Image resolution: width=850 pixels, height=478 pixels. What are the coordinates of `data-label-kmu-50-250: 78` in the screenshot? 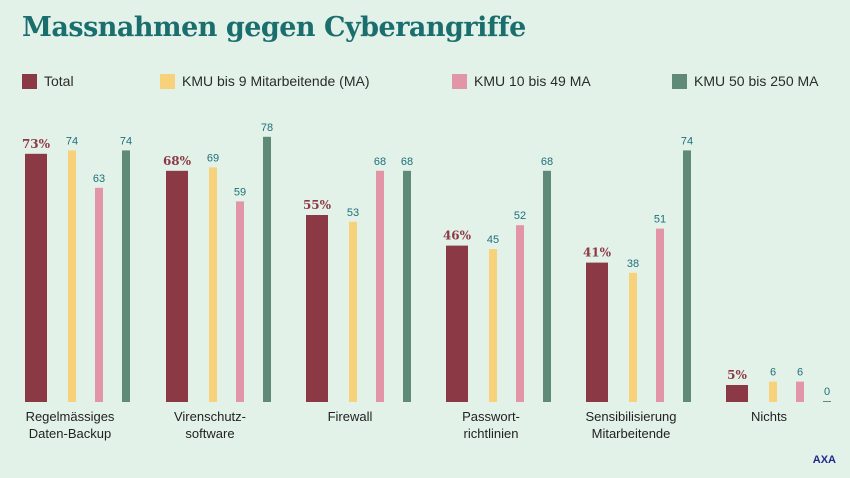 It's located at (267, 128).